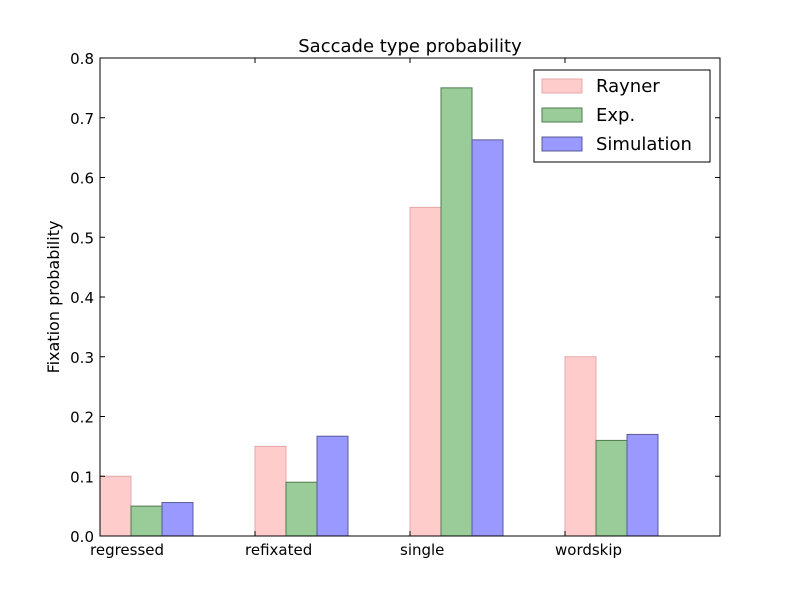  Describe the element at coordinates (644, 144) in the screenshot. I see `legend-label-simulation: Simulation` at that location.